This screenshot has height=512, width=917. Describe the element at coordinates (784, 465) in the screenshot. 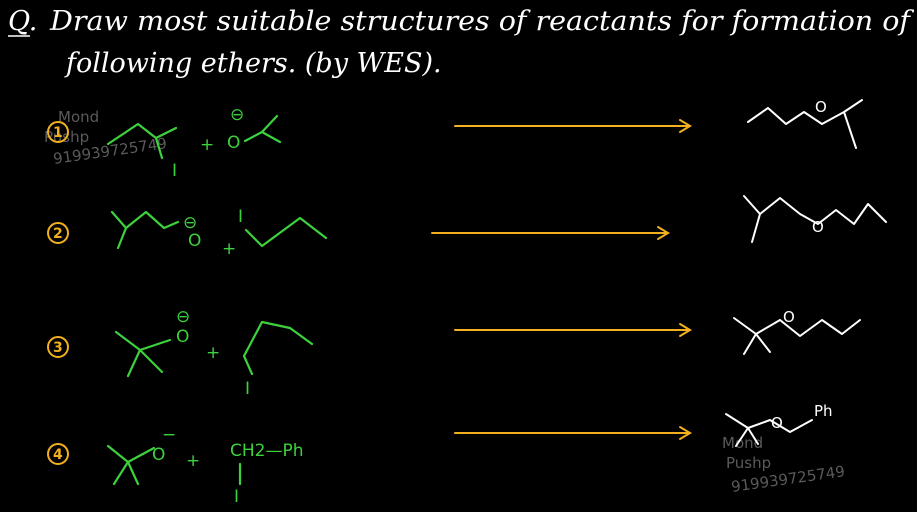

I see `watermark-bottom: Mond Pushp 919939725749` at that location.